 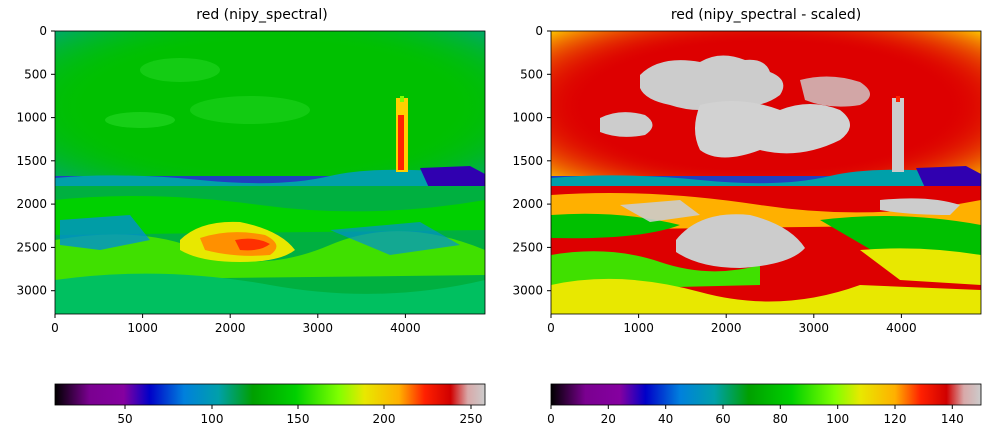 I want to click on colorbar-tick-label: 120, so click(x=895, y=419).